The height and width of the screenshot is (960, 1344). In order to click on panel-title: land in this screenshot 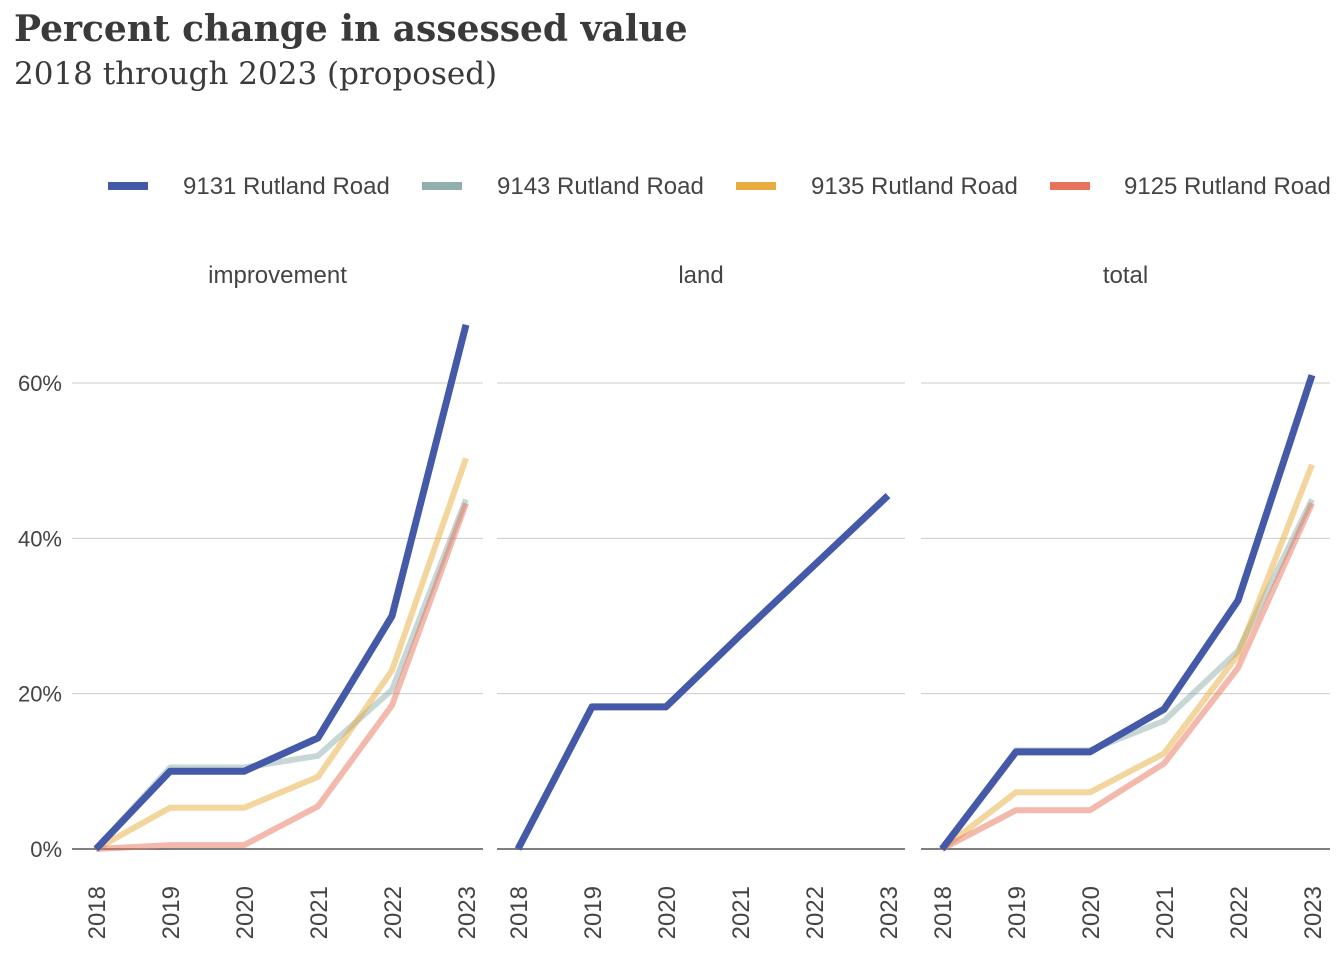, I will do `click(700, 275)`.